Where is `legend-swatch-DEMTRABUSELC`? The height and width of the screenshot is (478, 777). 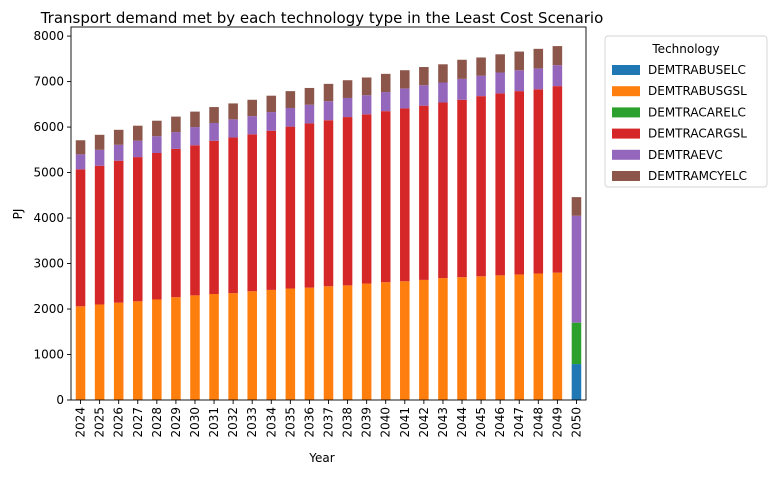
legend-swatch-DEMTRABUSELC is located at coordinates (626, 70).